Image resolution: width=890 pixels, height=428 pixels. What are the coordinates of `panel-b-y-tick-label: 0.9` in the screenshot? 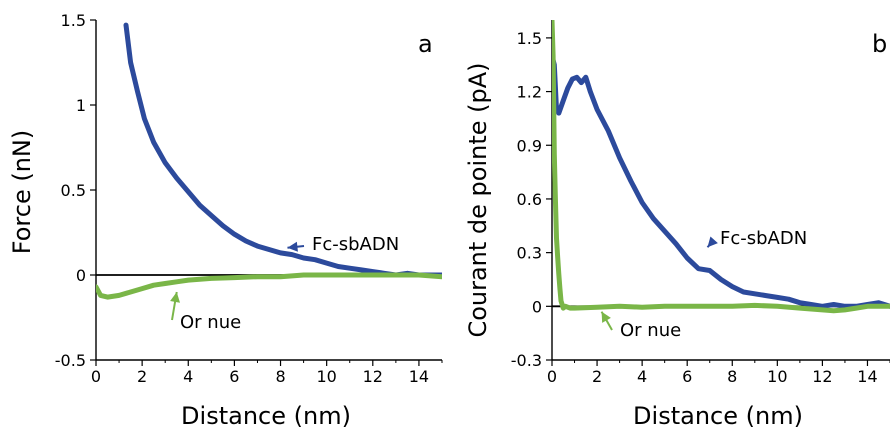 It's located at (529, 145).